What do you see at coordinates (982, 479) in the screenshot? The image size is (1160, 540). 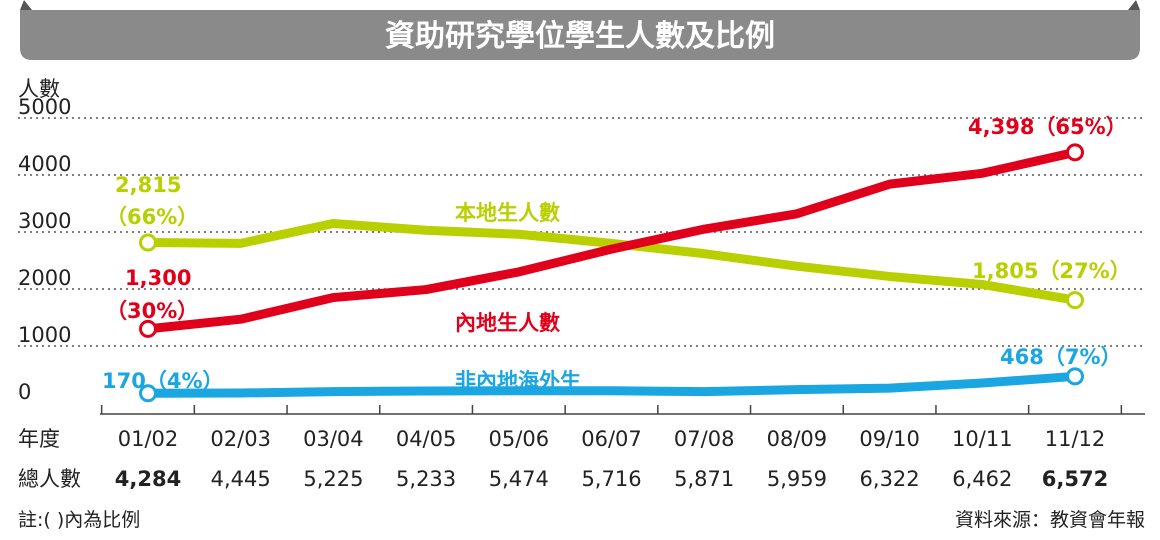 I see `total-value: 6,462` at bounding box center [982, 479].